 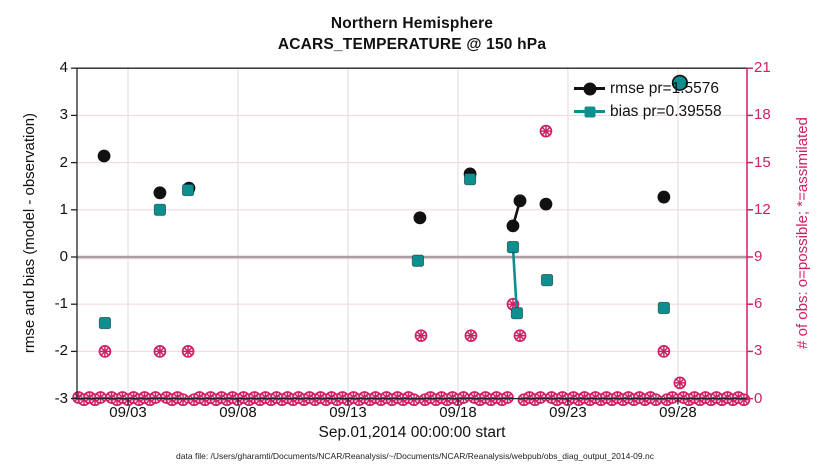 What do you see at coordinates (678, 412) in the screenshot?
I see `x-tick-label: 09/28` at bounding box center [678, 412].